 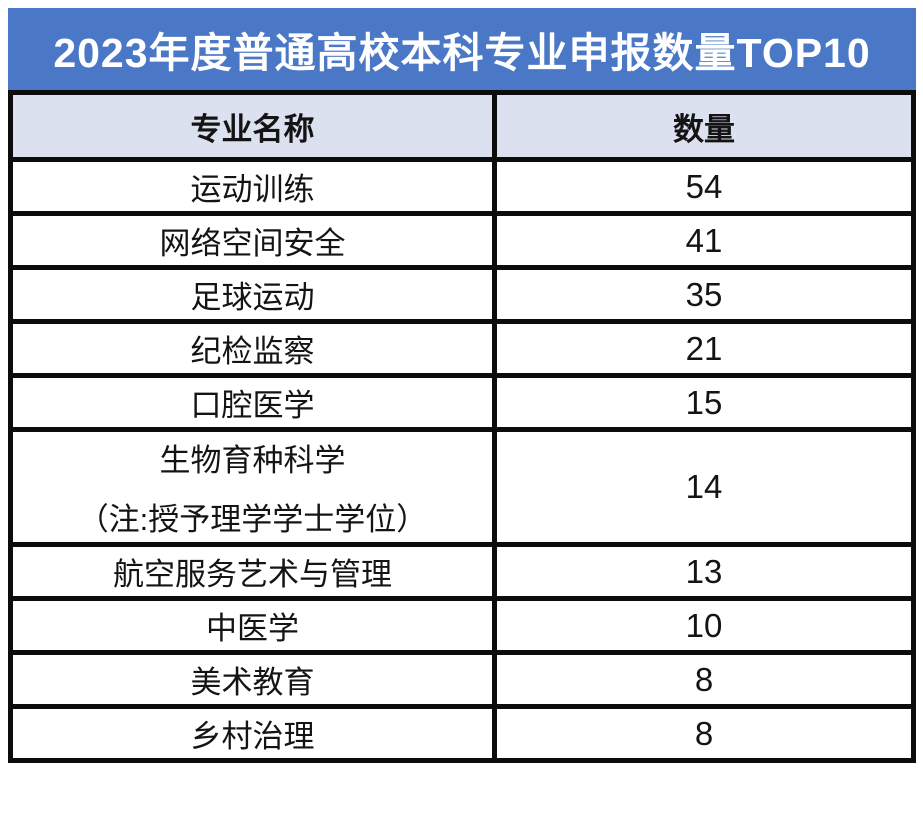 What do you see at coordinates (252, 625) in the screenshot?
I see `major-cell: 中医学` at bounding box center [252, 625].